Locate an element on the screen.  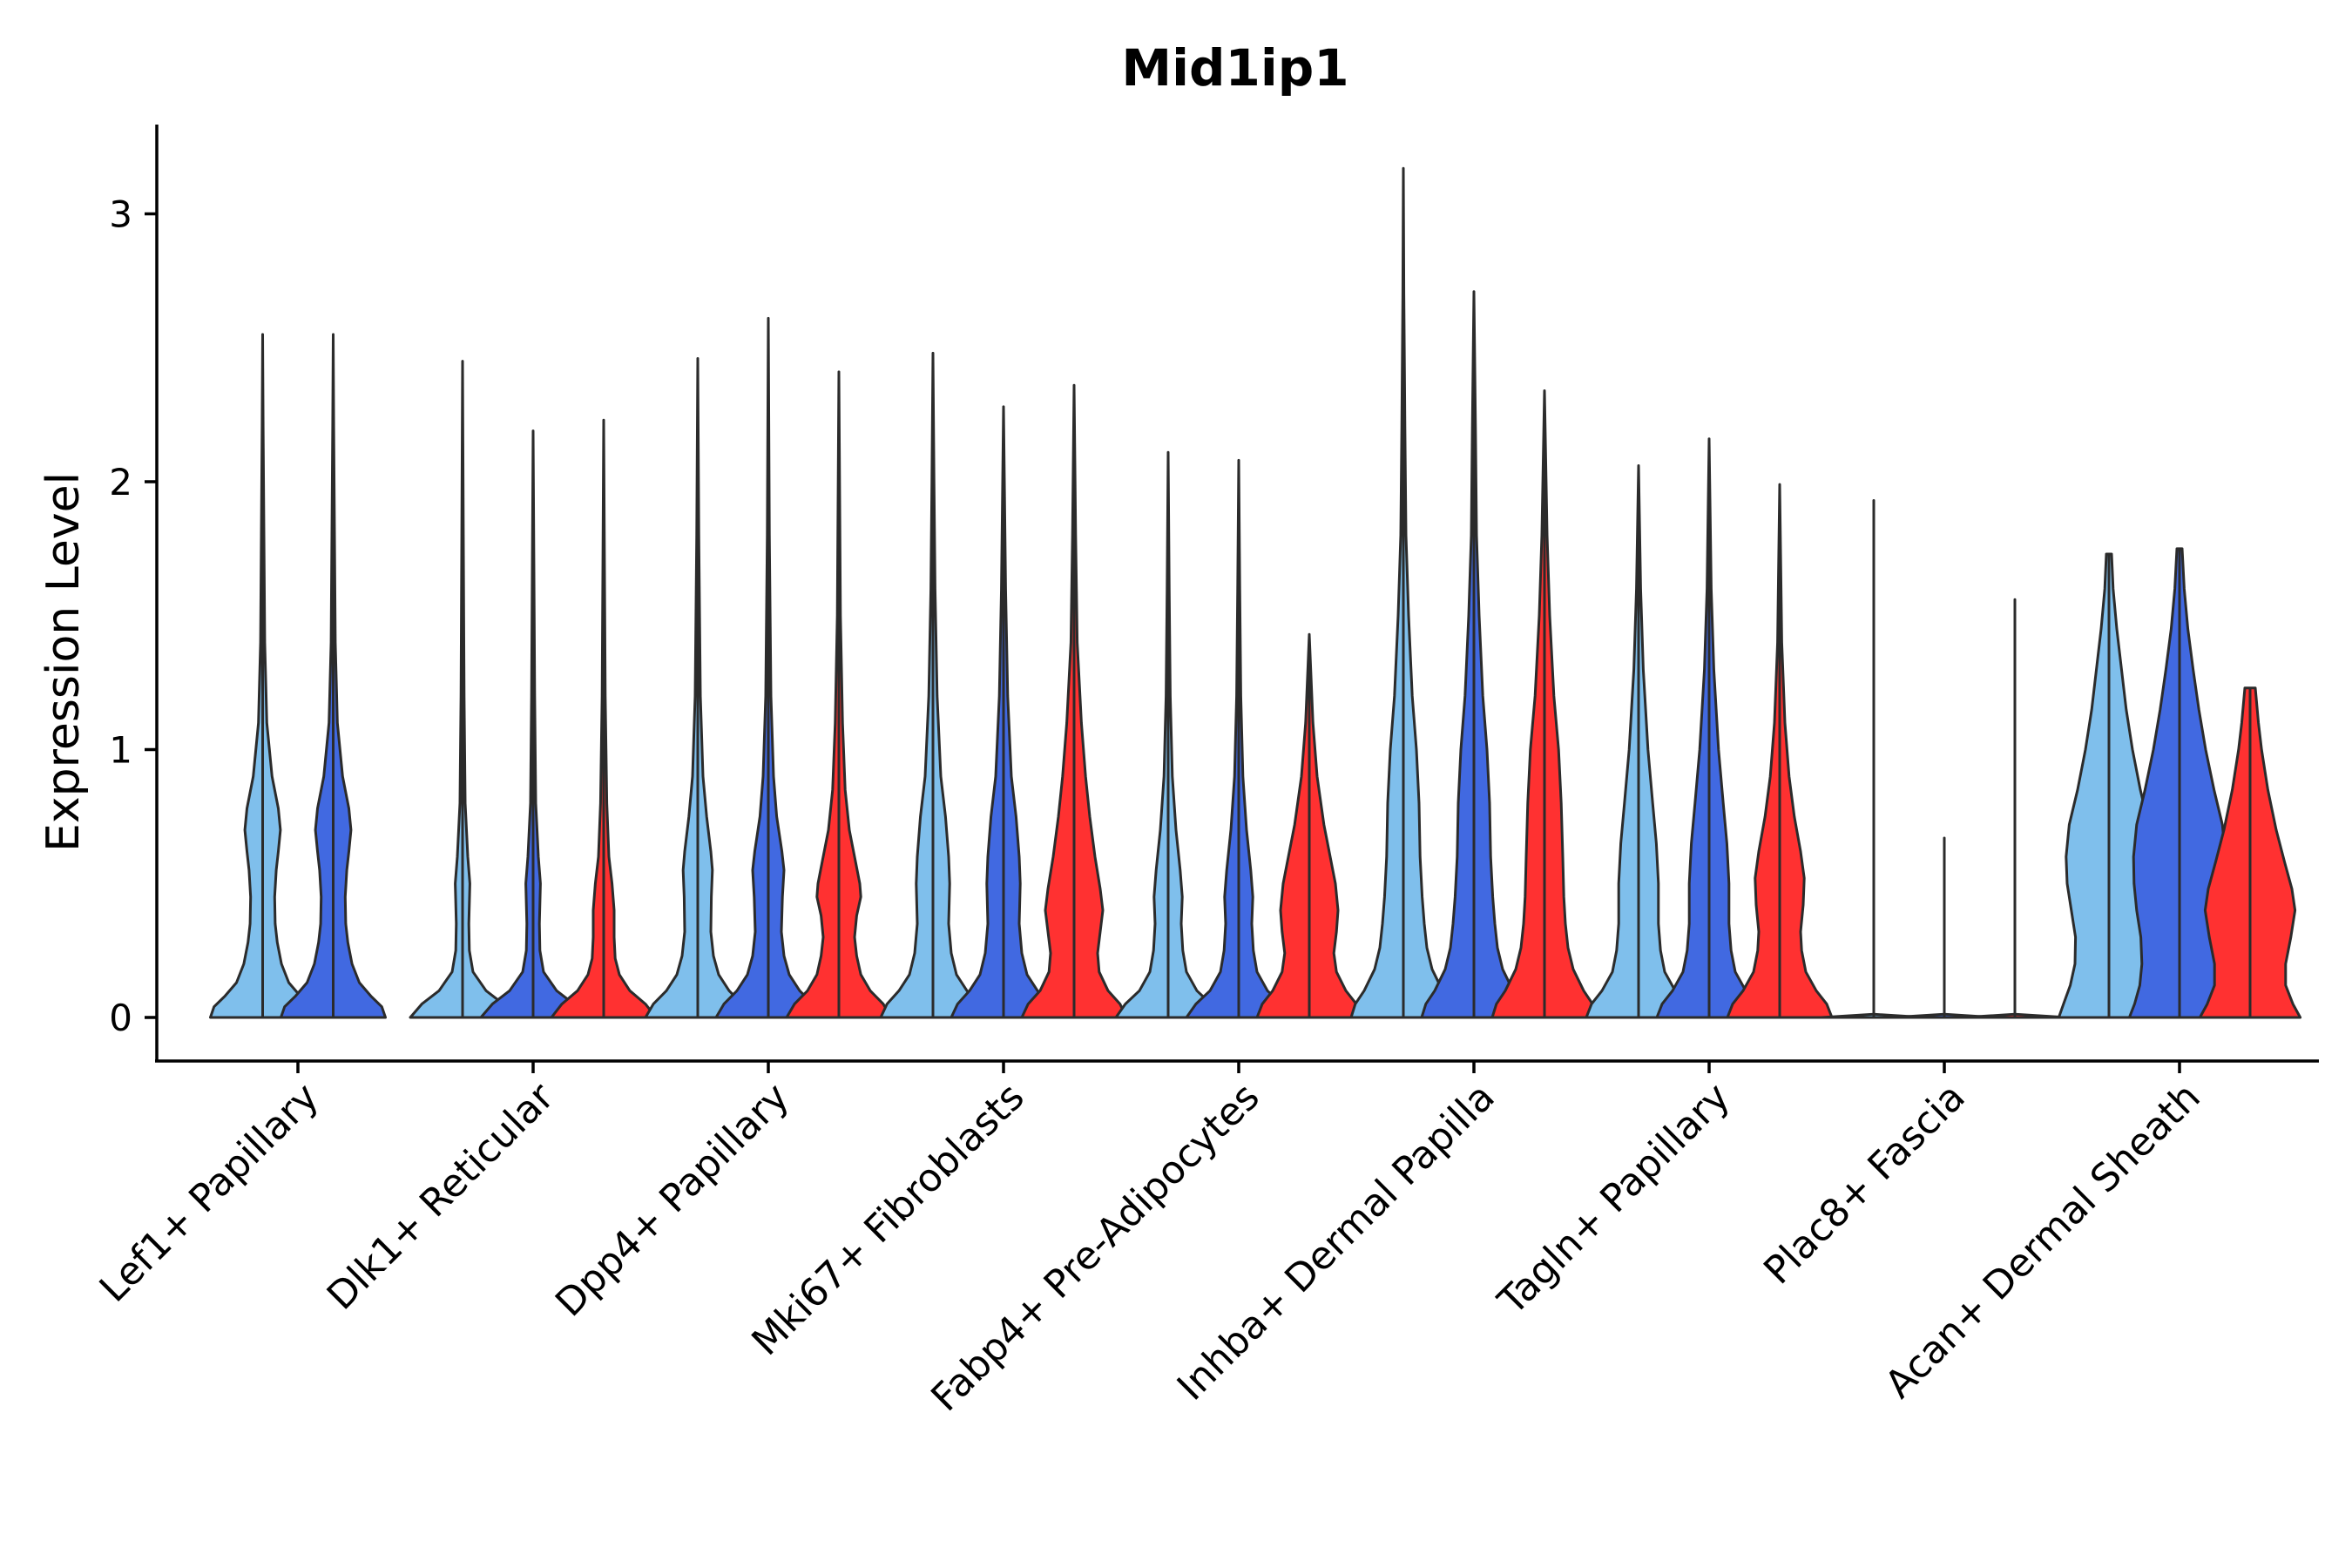
y-axis-label: Expression Level is located at coordinates (64, 662).